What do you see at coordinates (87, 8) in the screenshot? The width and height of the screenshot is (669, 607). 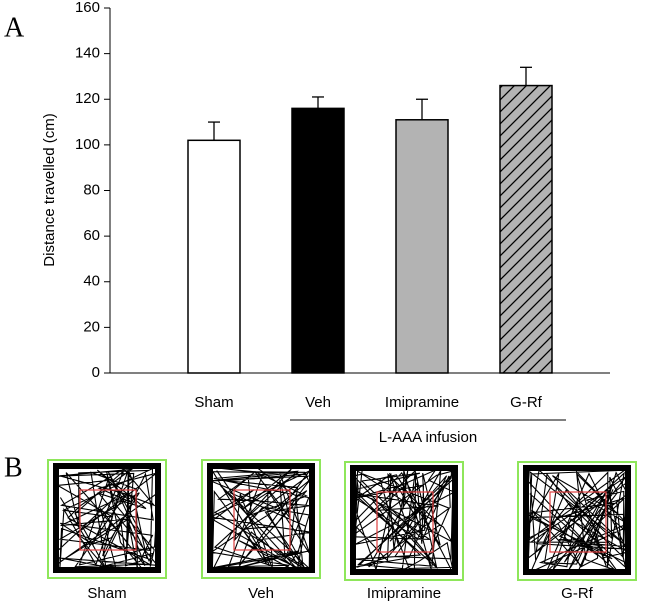 I see `y-tick-label: 160` at bounding box center [87, 8].